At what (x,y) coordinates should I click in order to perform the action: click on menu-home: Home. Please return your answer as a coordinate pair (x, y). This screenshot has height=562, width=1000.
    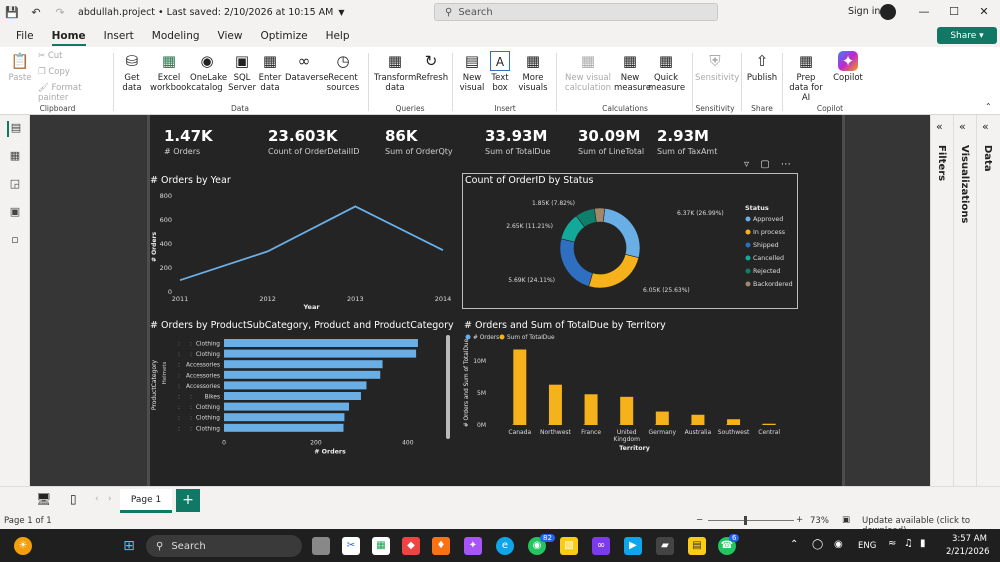
    Looking at the image, I should click on (68, 38).